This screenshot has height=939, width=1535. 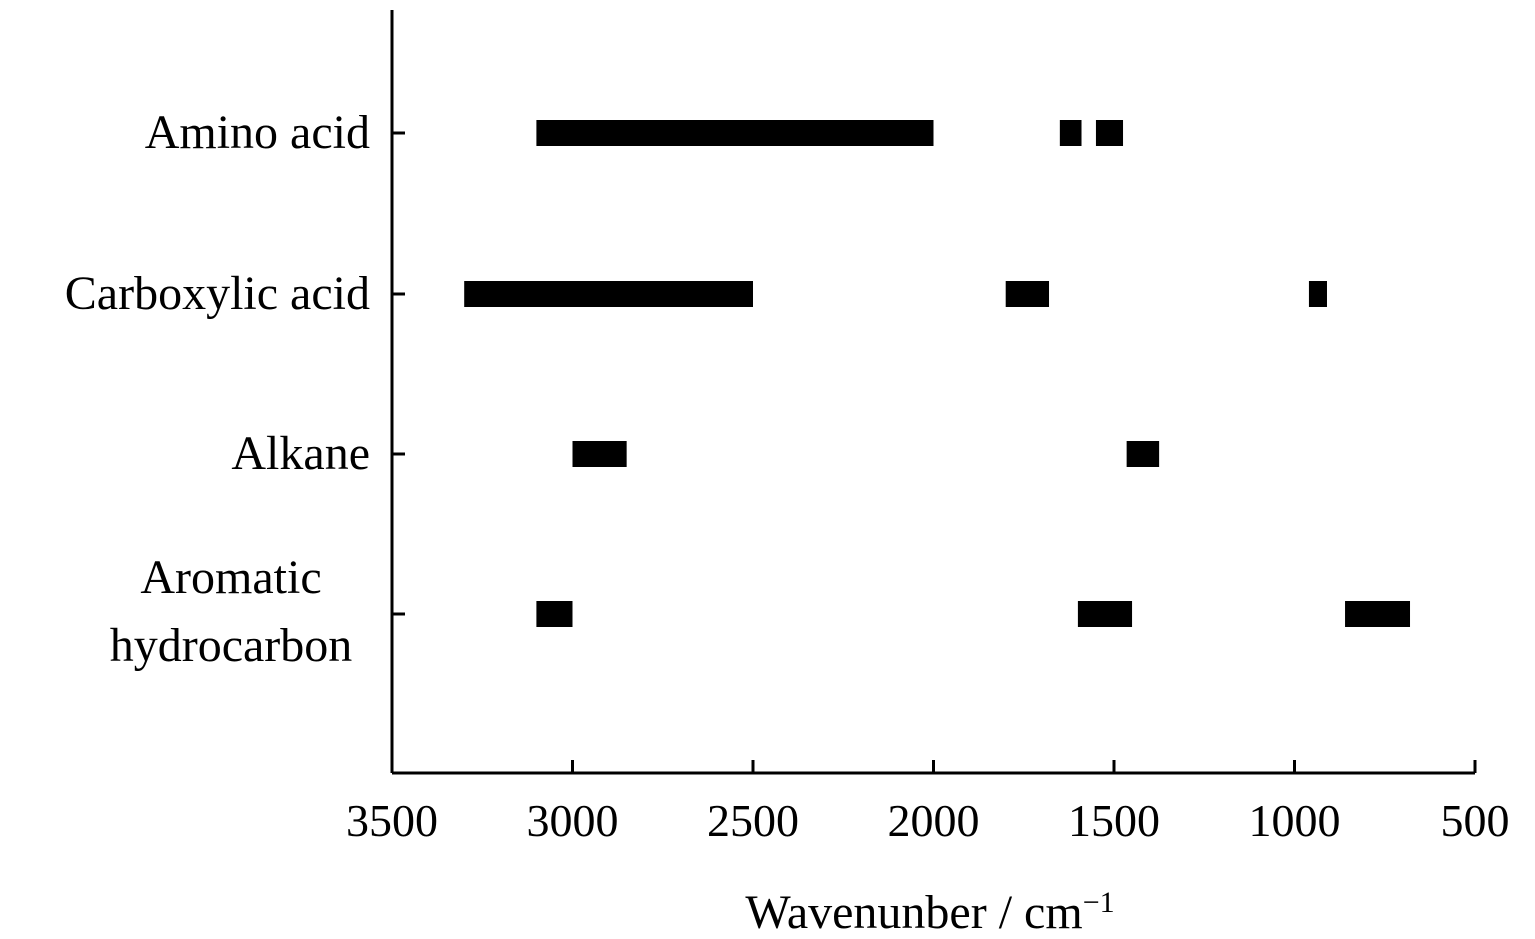 I want to click on category-label-line: Aromatic, so click(x=230, y=577).